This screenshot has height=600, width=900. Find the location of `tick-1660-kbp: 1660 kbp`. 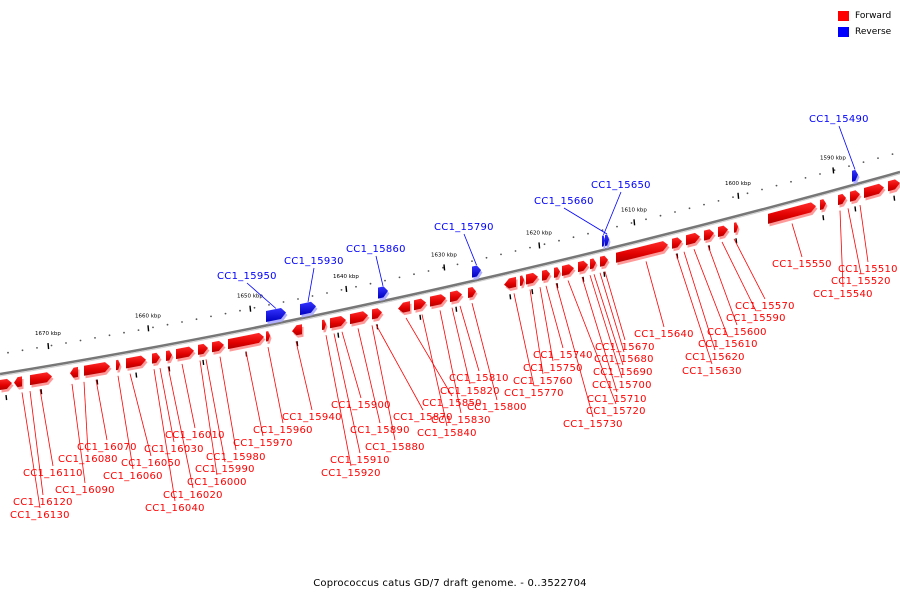

tick-1660-kbp: 1660 kbp is located at coordinates (148, 322).